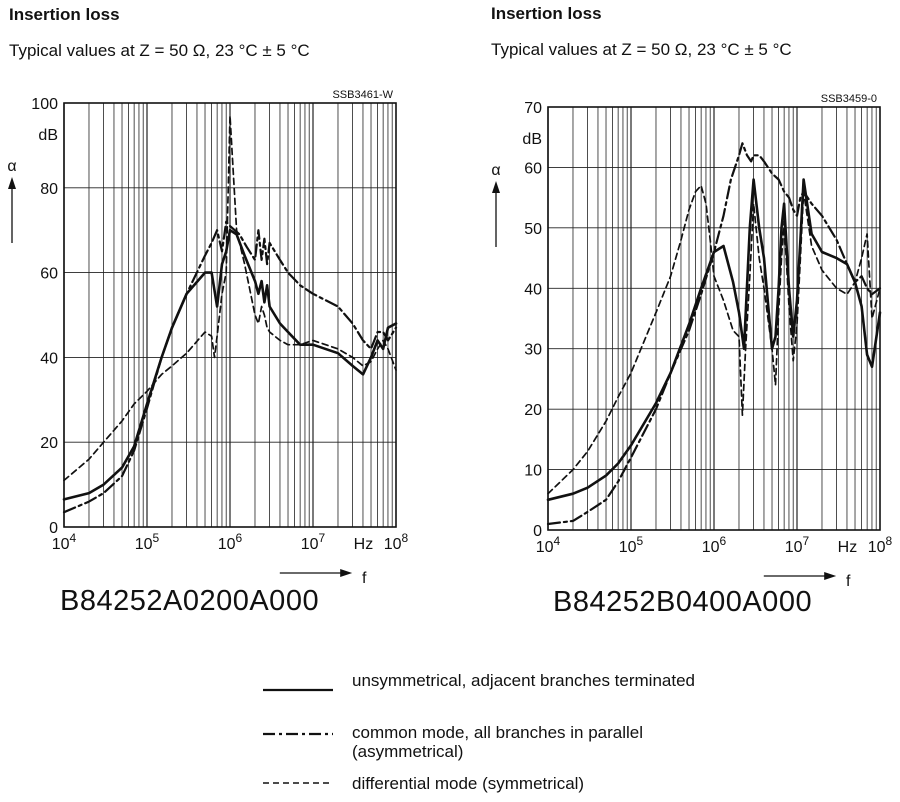 This screenshot has width=900, height=802. I want to click on chart1-subtitle: Typical values at Z = 50 Ω, 23 °C ± 5 °C, so click(159, 50).